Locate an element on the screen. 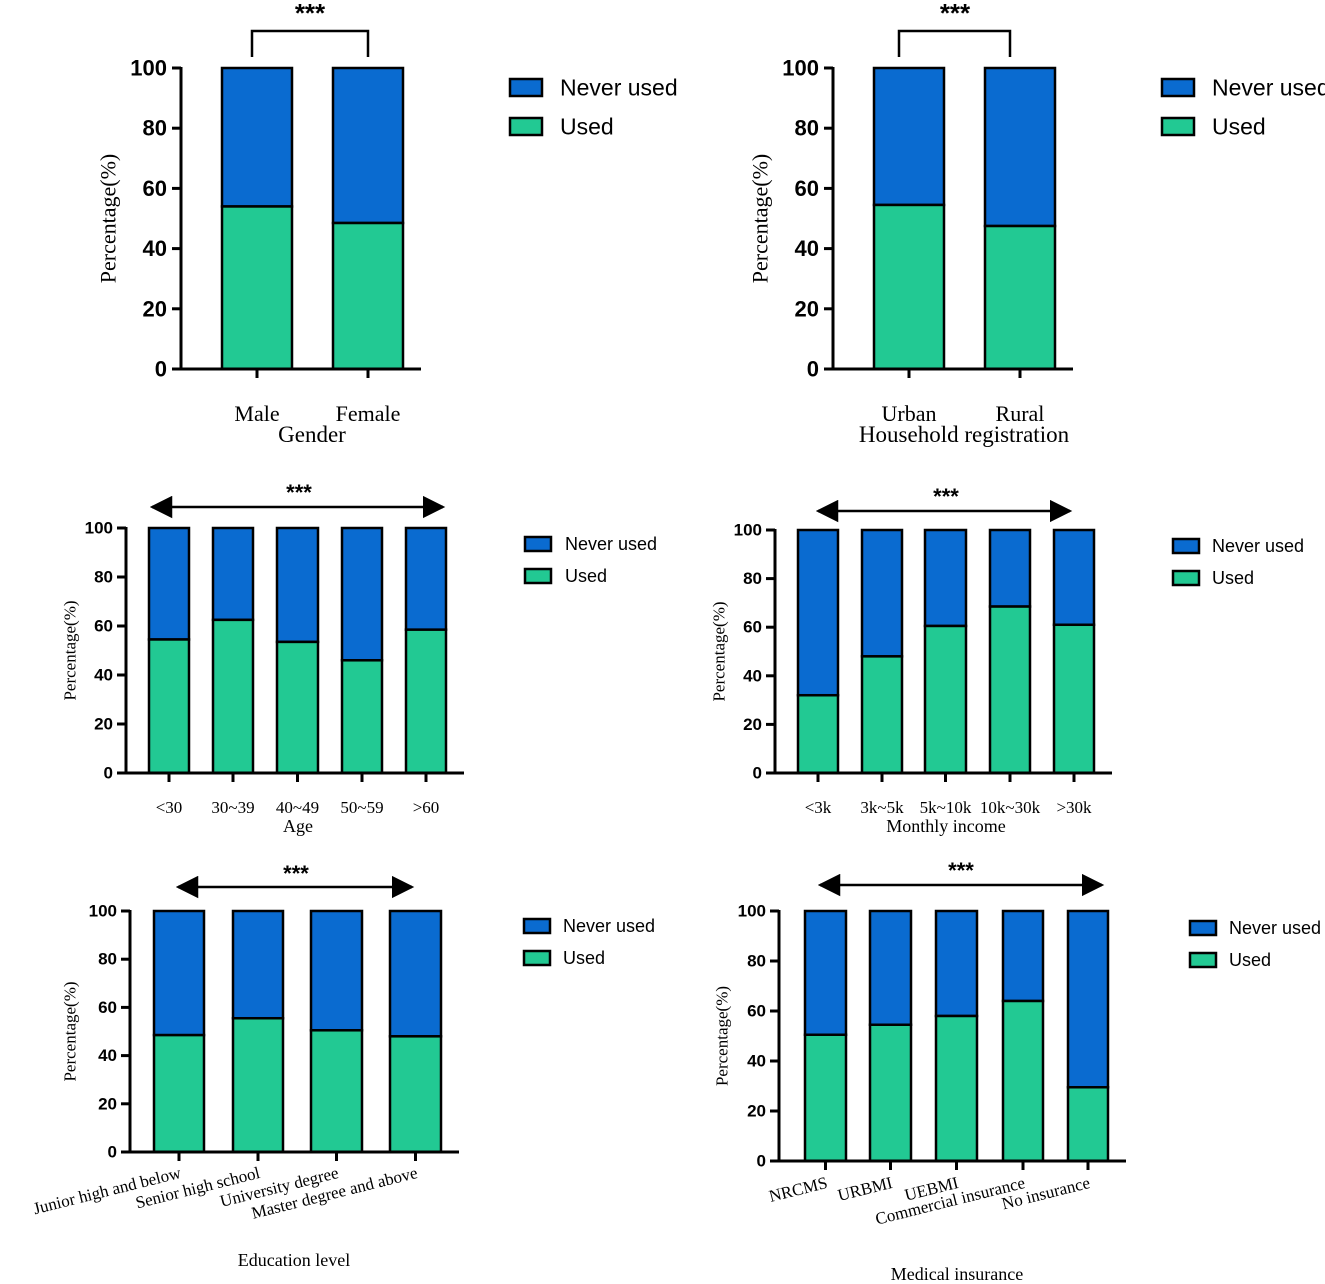 The height and width of the screenshot is (1284, 1325). x-tick-label: 50~59 is located at coordinates (361, 807).